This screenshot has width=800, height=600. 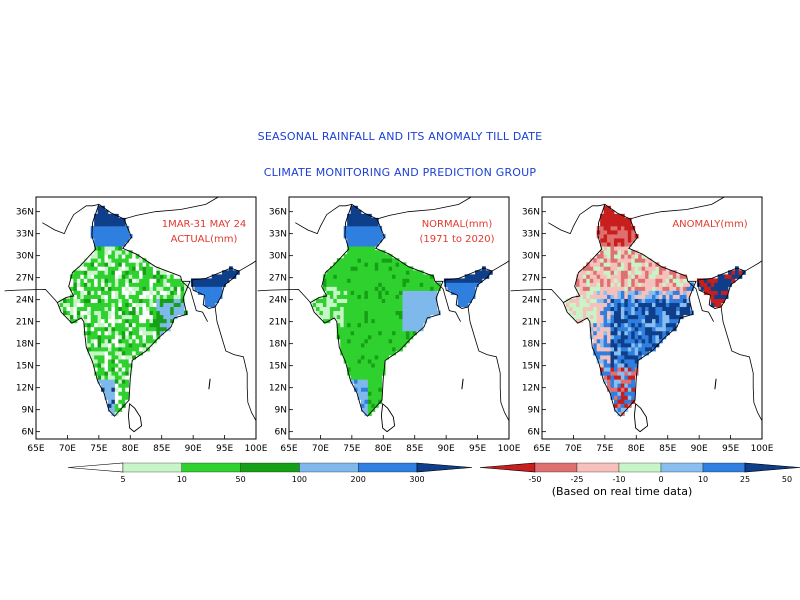 What do you see at coordinates (278, 235) in the screenshot?
I see `lat-tick-label: 33N` at bounding box center [278, 235].